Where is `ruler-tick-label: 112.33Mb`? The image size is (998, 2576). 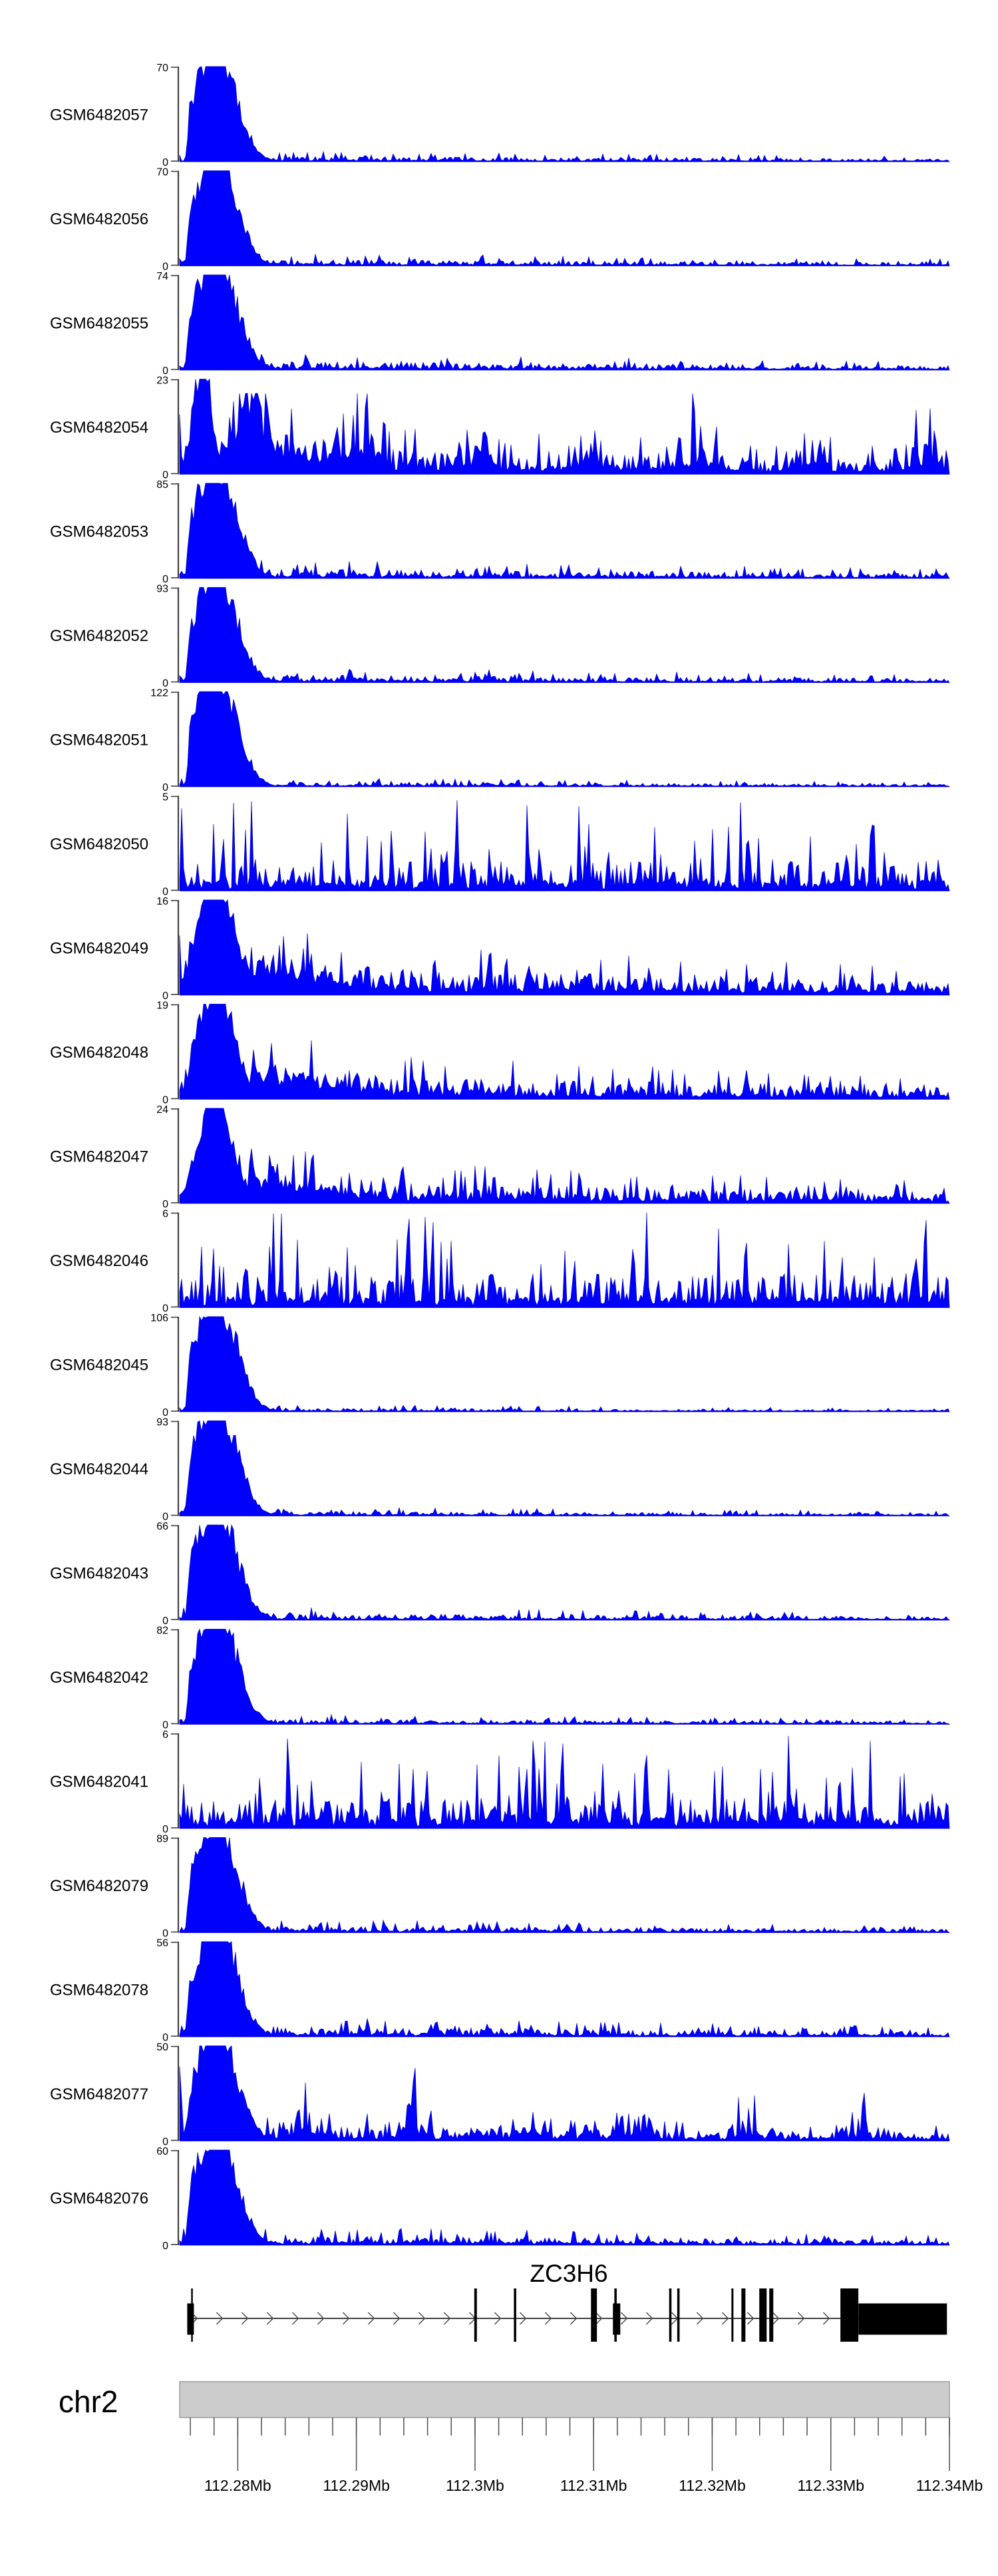
ruler-tick-label: 112.33Mb is located at coordinates (830, 2485).